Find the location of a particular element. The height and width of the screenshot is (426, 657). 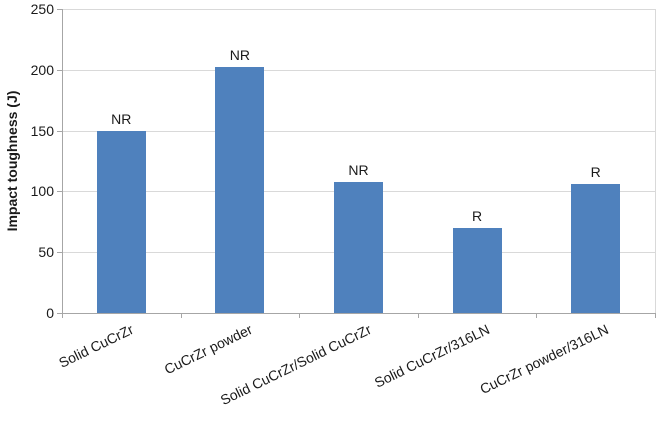

y-tick-label: 250 is located at coordinates (42, 9).